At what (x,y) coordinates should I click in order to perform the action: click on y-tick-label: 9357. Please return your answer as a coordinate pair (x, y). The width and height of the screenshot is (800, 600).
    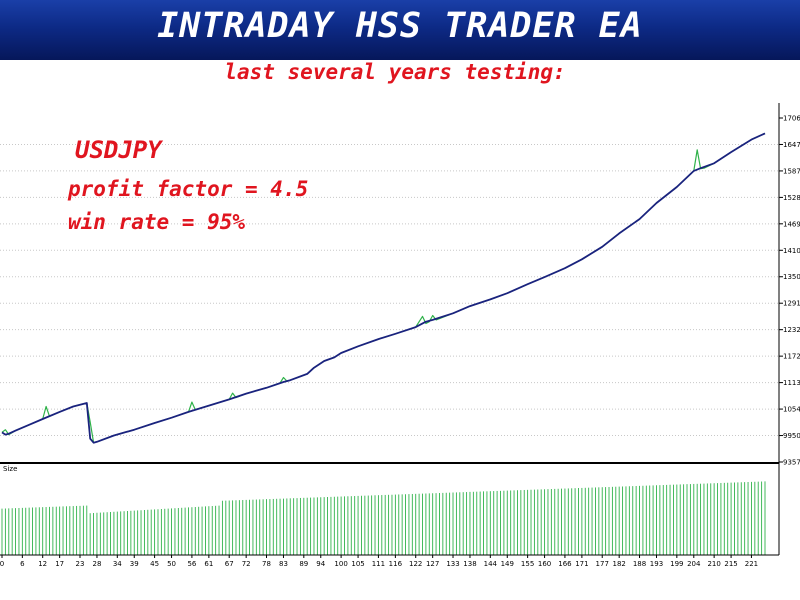
    Looking at the image, I should click on (791, 463).